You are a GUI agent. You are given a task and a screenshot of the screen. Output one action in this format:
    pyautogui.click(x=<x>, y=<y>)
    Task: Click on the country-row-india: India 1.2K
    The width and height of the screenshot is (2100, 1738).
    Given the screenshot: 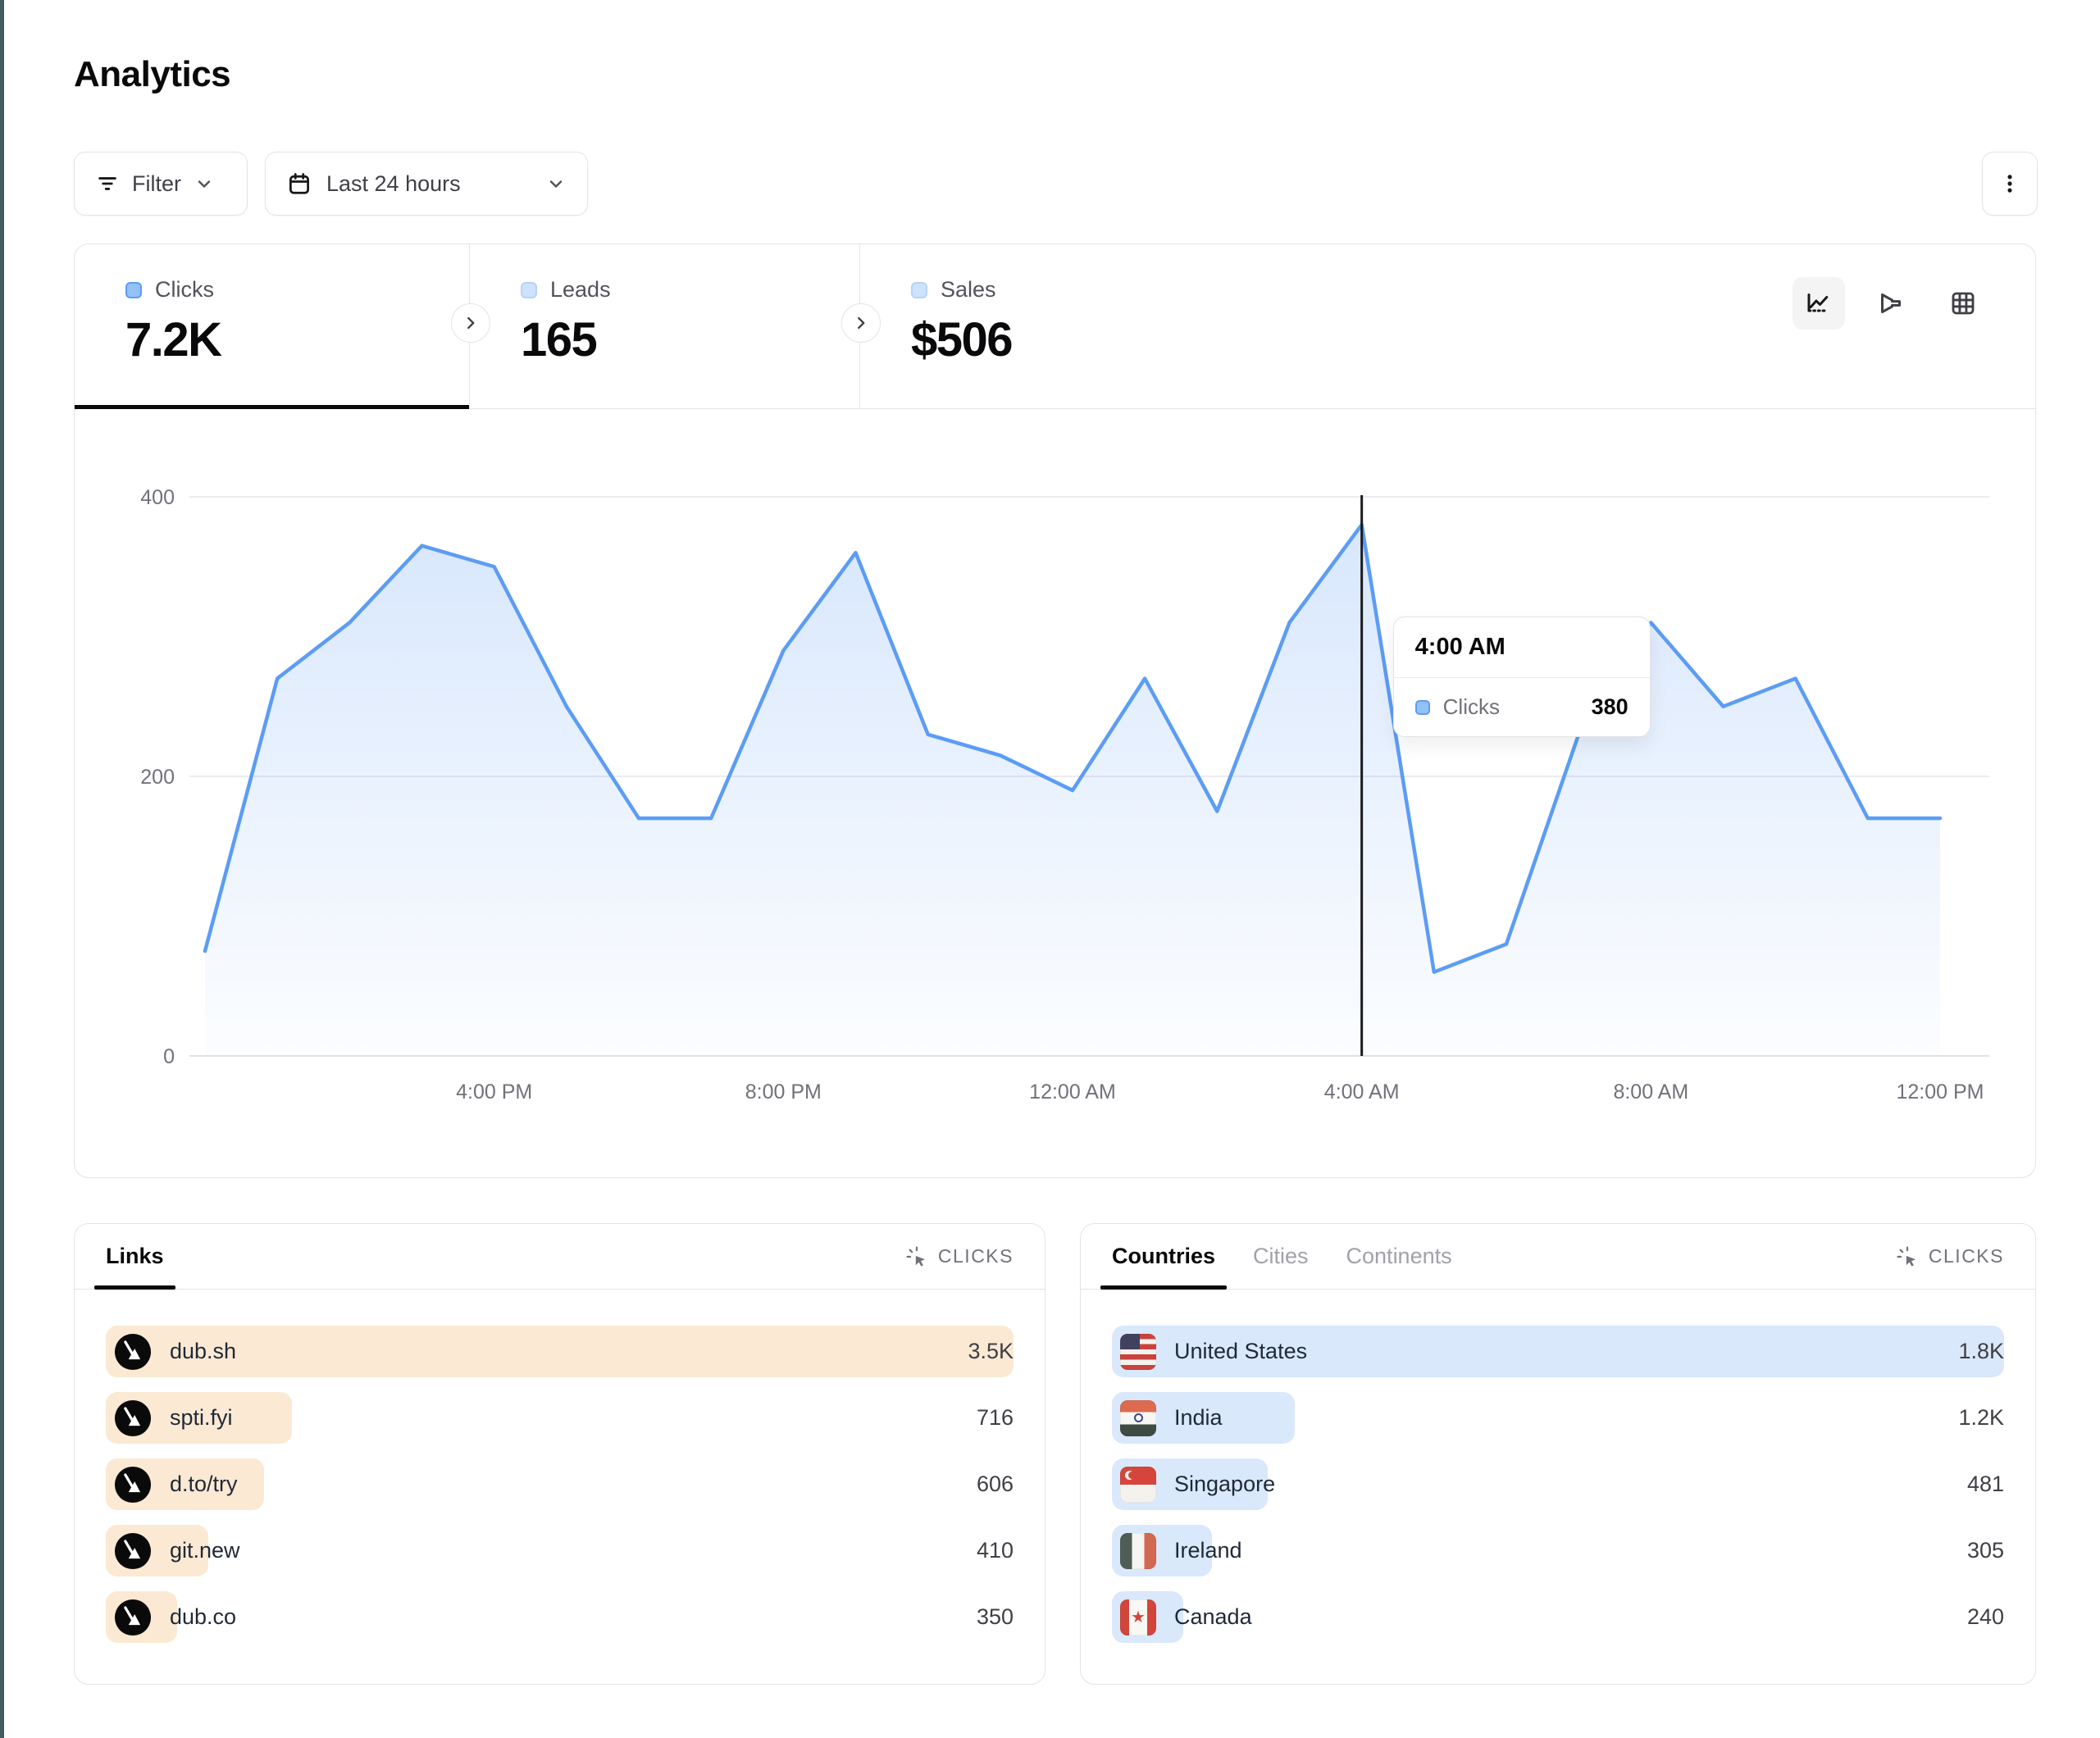 What is the action you would take?
    pyautogui.click(x=1558, y=1418)
    